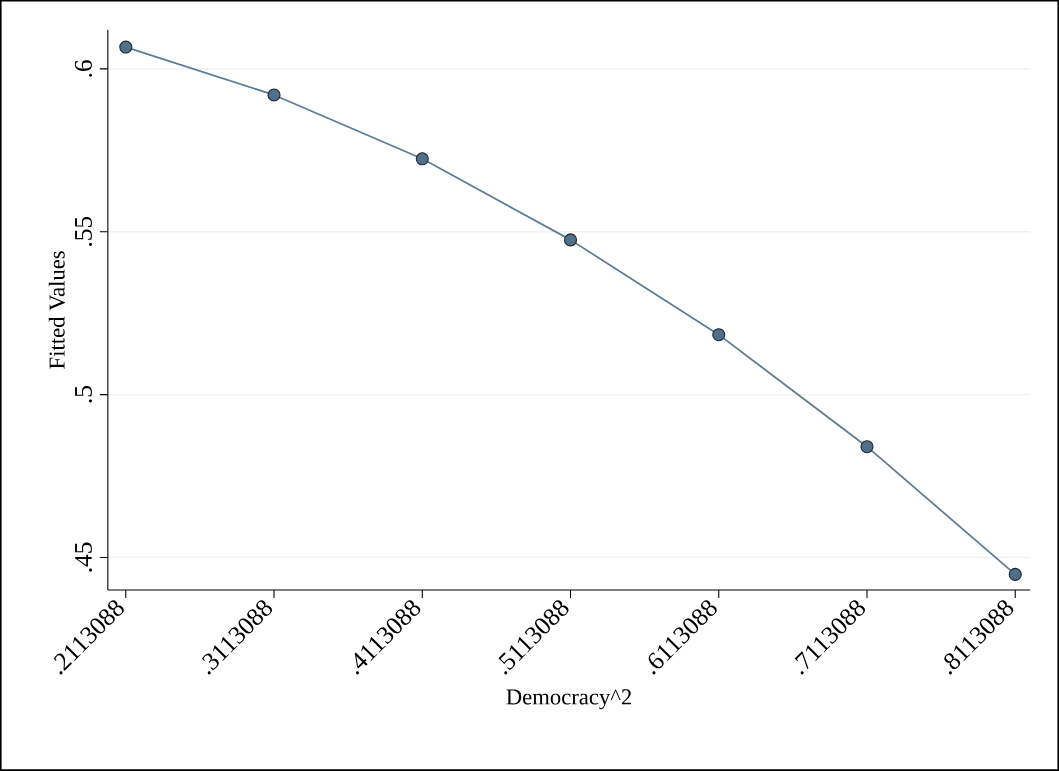 The height and width of the screenshot is (771, 1059). What do you see at coordinates (84, 394) in the screenshot?
I see `y-tick-label: .5` at bounding box center [84, 394].